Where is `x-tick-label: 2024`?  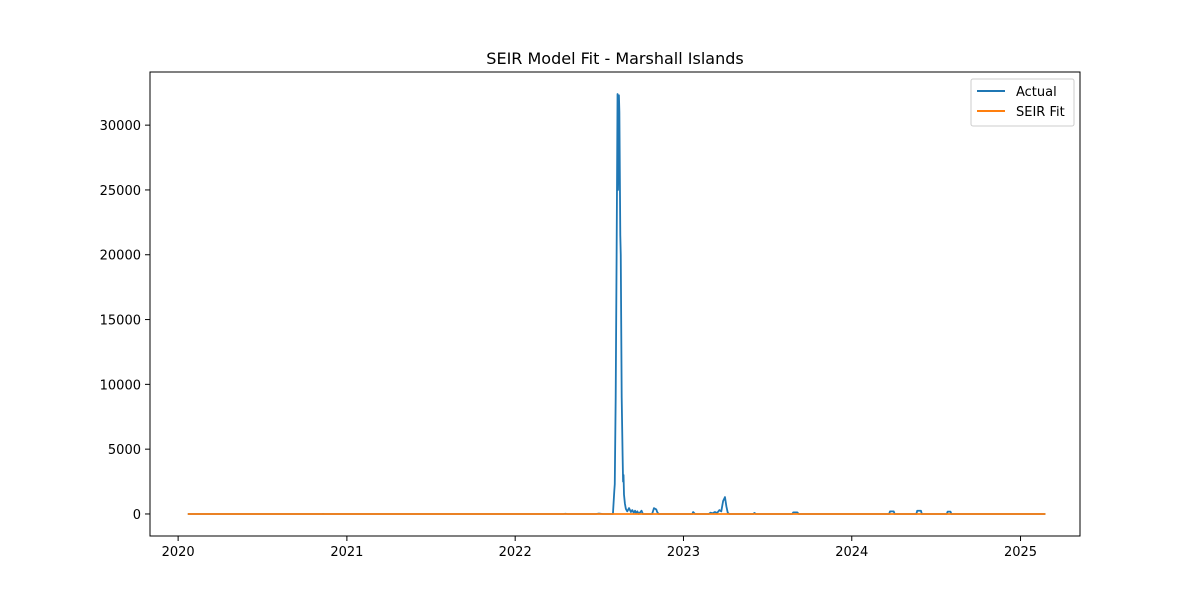 x-tick-label: 2024 is located at coordinates (851, 552).